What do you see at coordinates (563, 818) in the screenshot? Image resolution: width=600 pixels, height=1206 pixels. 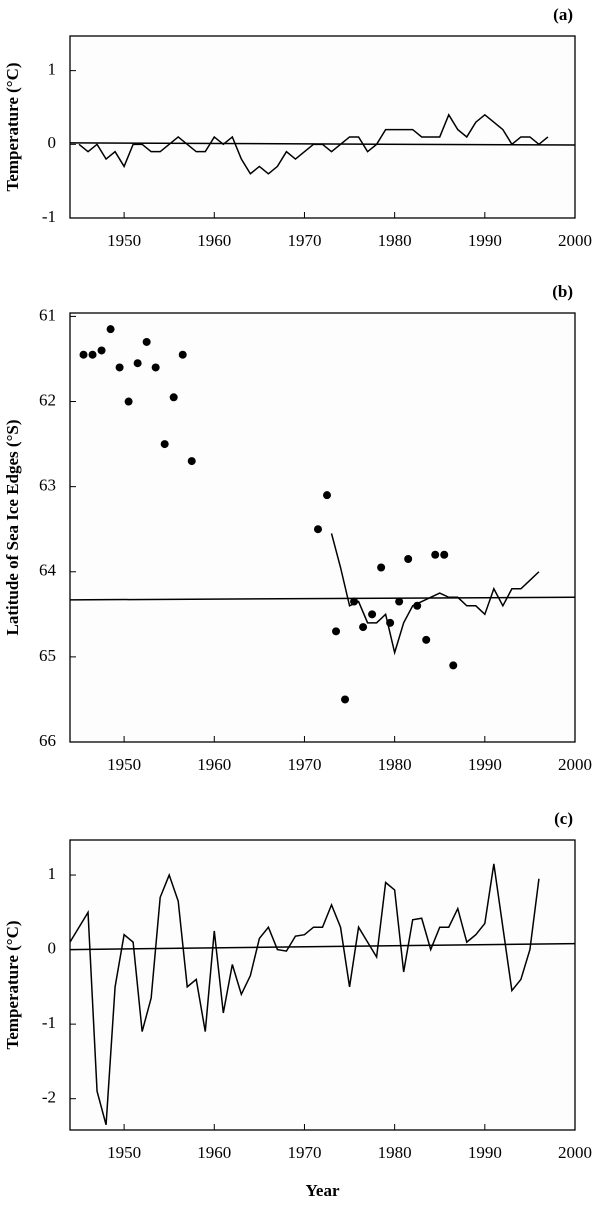 I see `panel-label: (c)` at bounding box center [563, 818].